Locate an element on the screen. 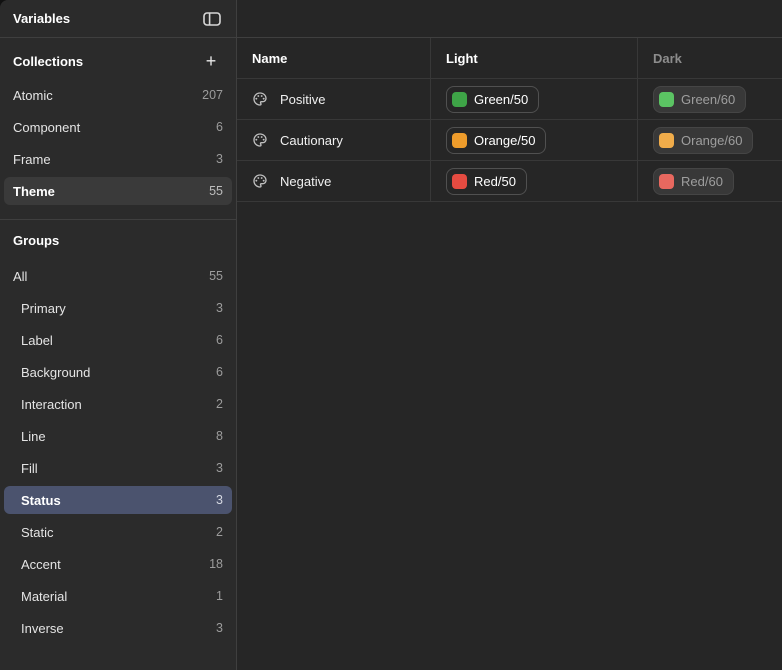  item-label: Accent is located at coordinates (41, 564).